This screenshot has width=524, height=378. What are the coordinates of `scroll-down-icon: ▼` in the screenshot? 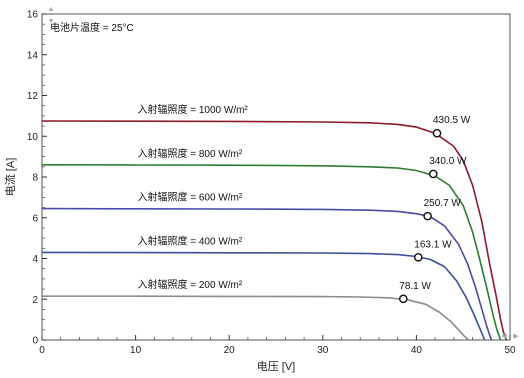 It's located at (51, 21).